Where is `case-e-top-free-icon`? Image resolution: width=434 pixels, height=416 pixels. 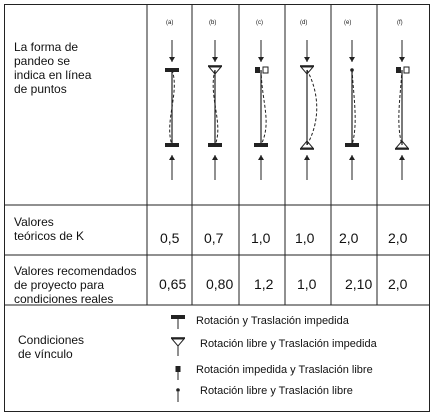
case-e-top-free-icon is located at coordinates (352, 70).